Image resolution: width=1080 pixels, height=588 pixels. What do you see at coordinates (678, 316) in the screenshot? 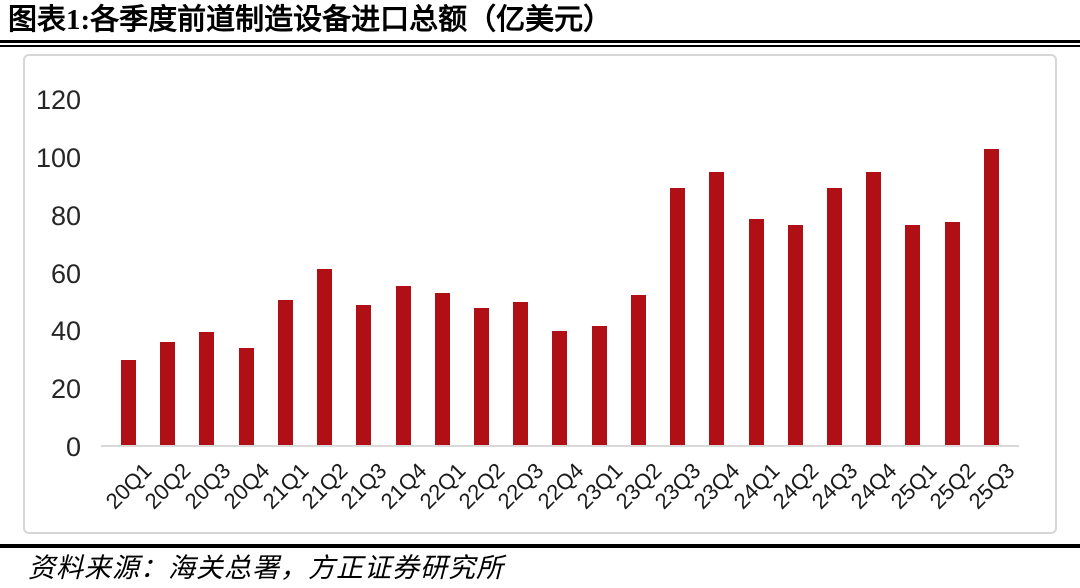
I see `bar-23Q3` at bounding box center [678, 316].